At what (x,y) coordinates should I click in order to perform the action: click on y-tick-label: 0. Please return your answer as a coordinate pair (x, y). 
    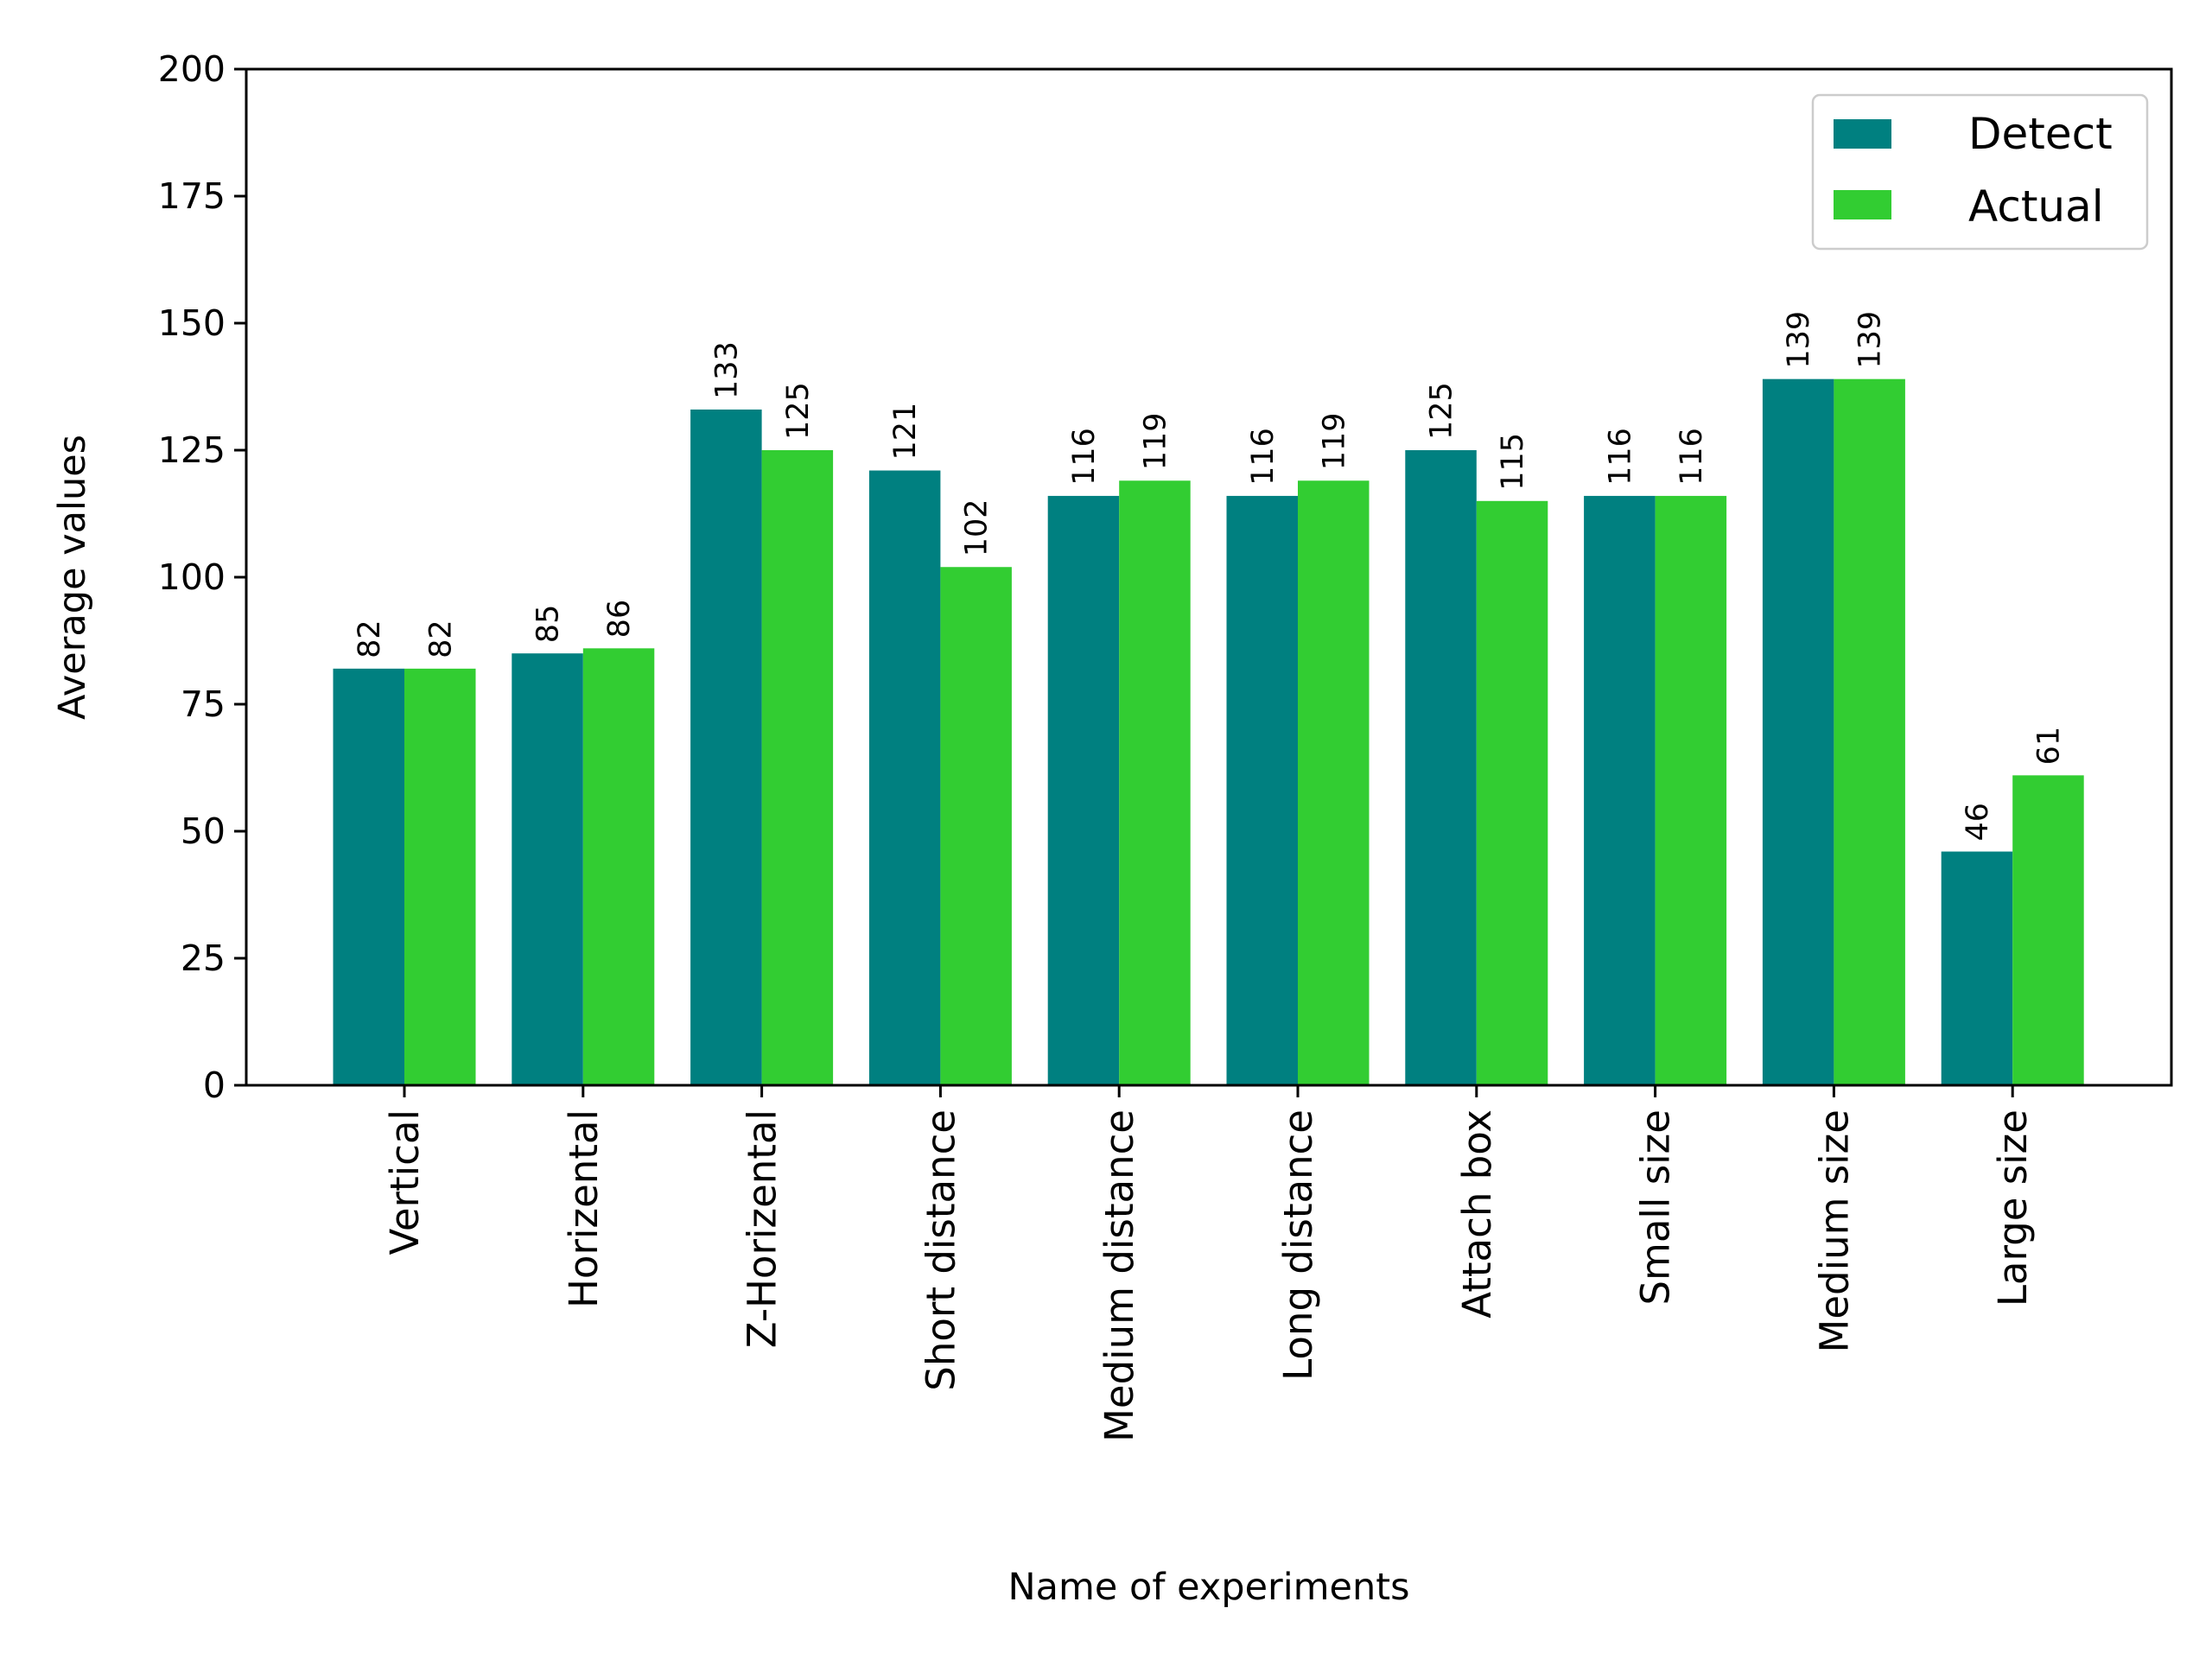
    Looking at the image, I should click on (214, 1085).